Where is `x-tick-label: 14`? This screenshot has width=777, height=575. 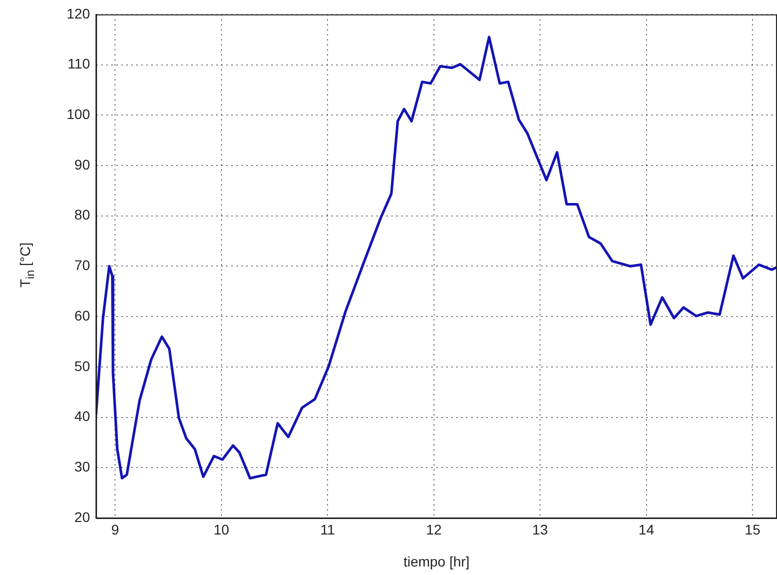 x-tick-label: 14 is located at coordinates (646, 529).